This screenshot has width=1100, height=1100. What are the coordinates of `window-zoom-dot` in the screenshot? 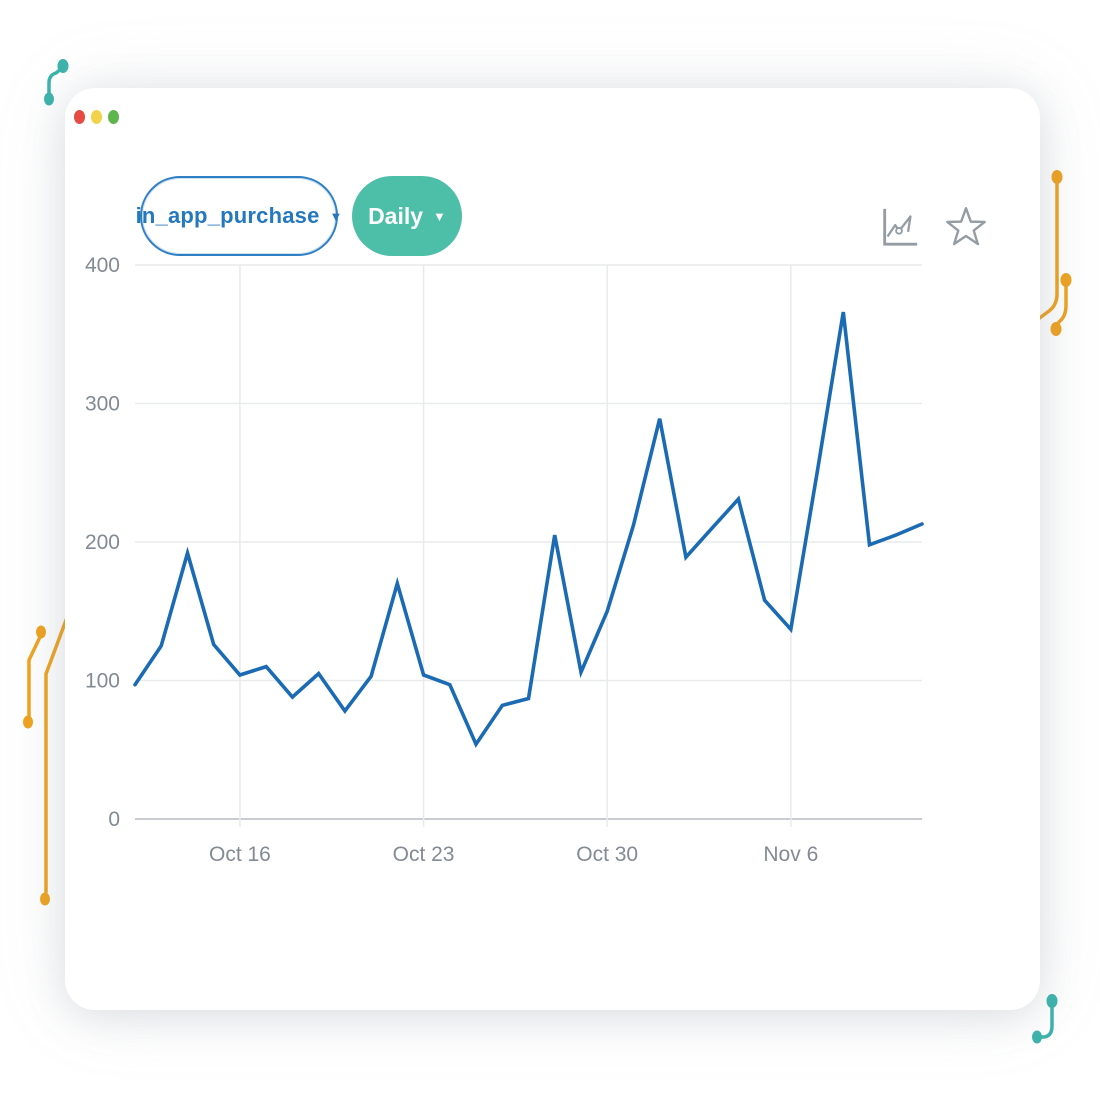 It's located at (113, 117).